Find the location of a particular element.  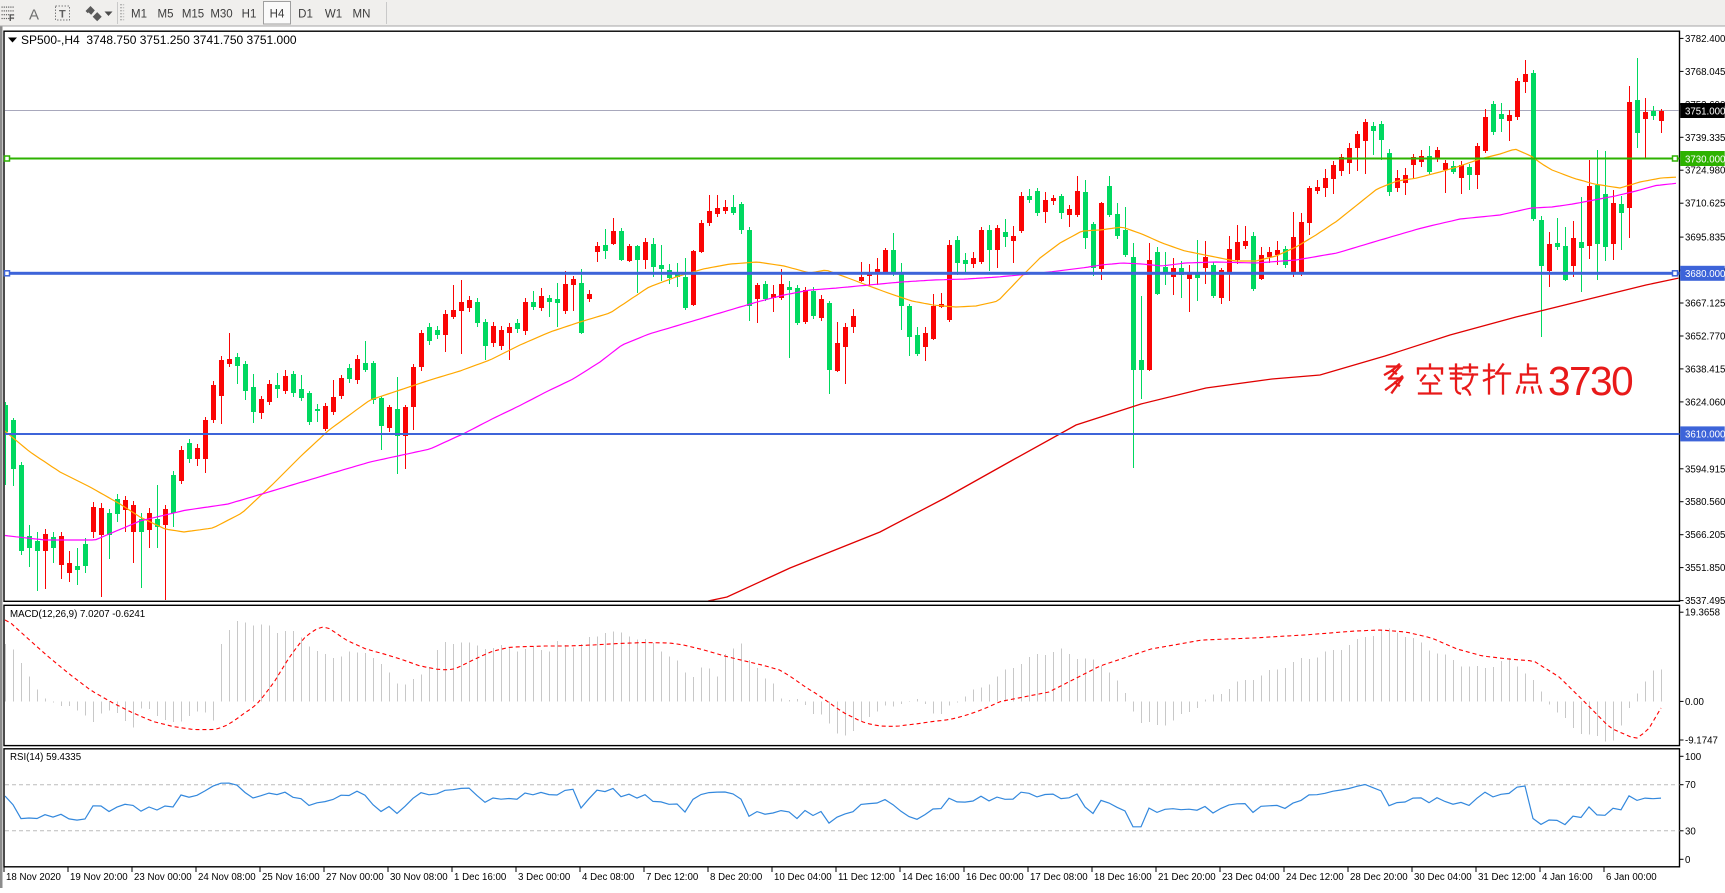

svg-text: F is located at coordinates (12, 18).